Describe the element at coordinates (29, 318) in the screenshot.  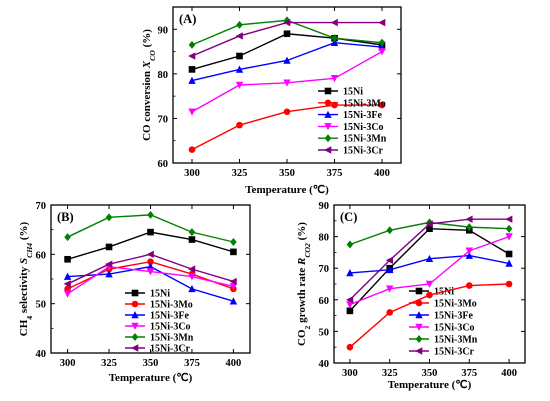
I see `y-axis-label-part: 4` at that location.